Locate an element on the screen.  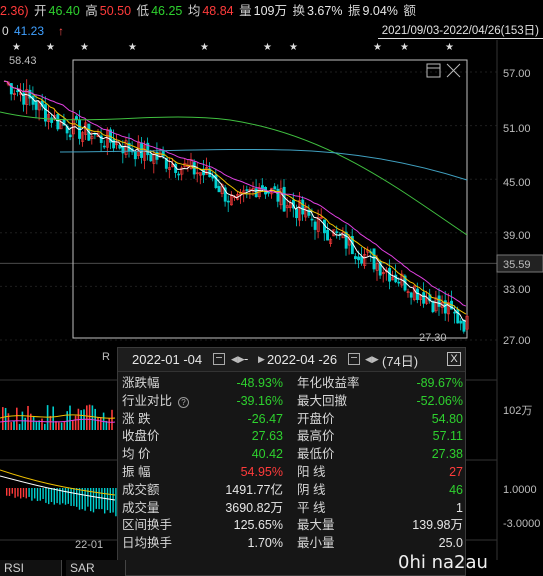
tab-sar: SAR is located at coordinates (96, 568).